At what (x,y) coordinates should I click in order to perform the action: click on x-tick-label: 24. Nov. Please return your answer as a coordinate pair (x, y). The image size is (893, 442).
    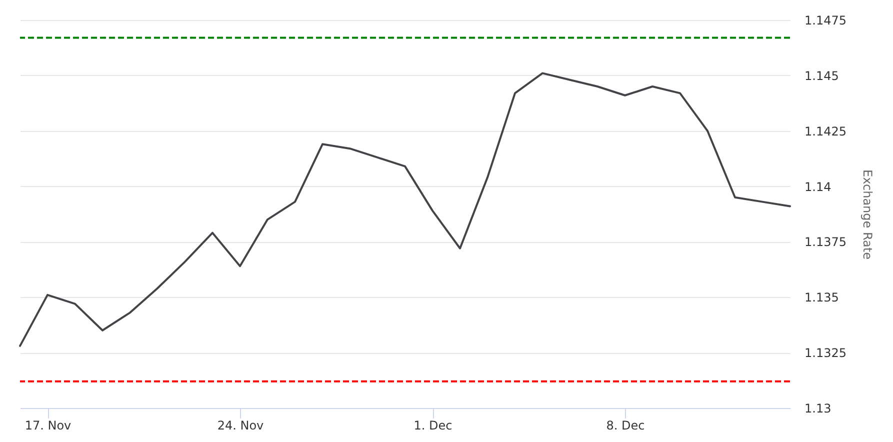
    Looking at the image, I should click on (240, 425).